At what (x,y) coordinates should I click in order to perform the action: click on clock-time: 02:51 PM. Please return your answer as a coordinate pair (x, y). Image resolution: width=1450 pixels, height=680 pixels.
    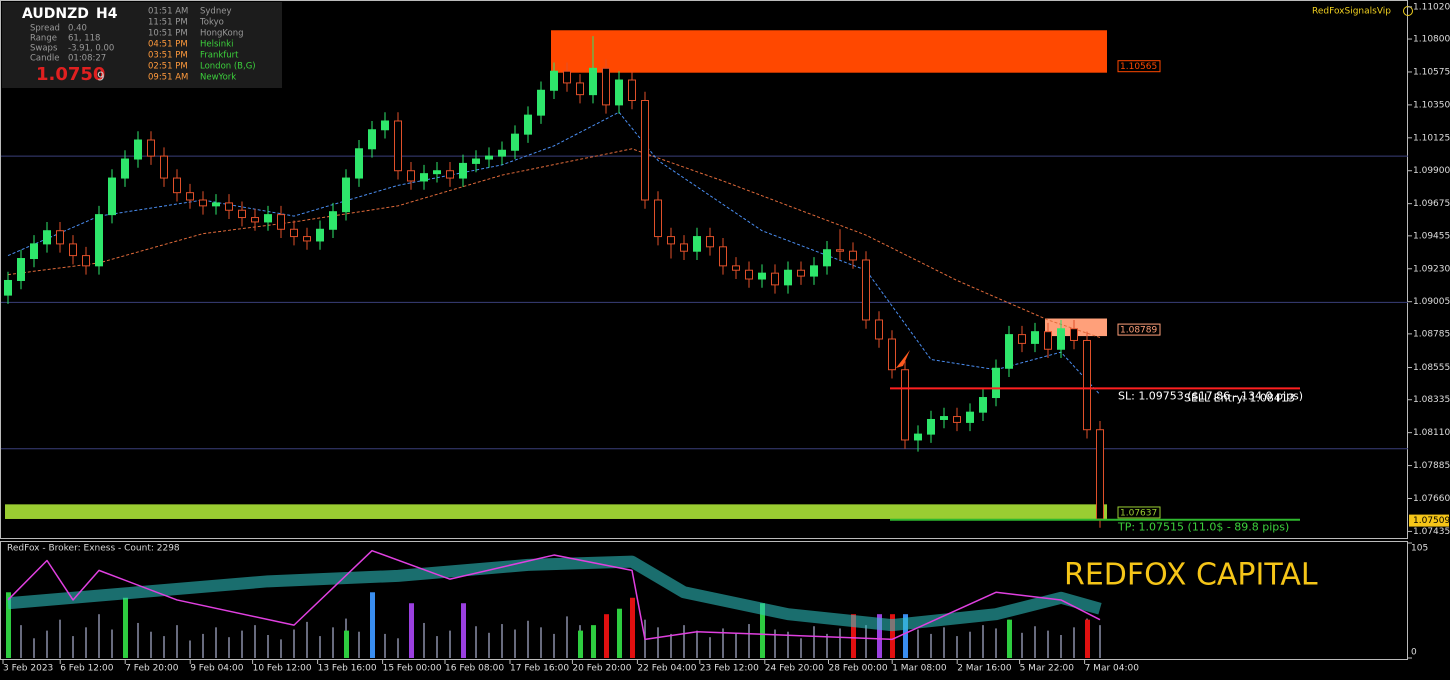
    Looking at the image, I should click on (168, 67).